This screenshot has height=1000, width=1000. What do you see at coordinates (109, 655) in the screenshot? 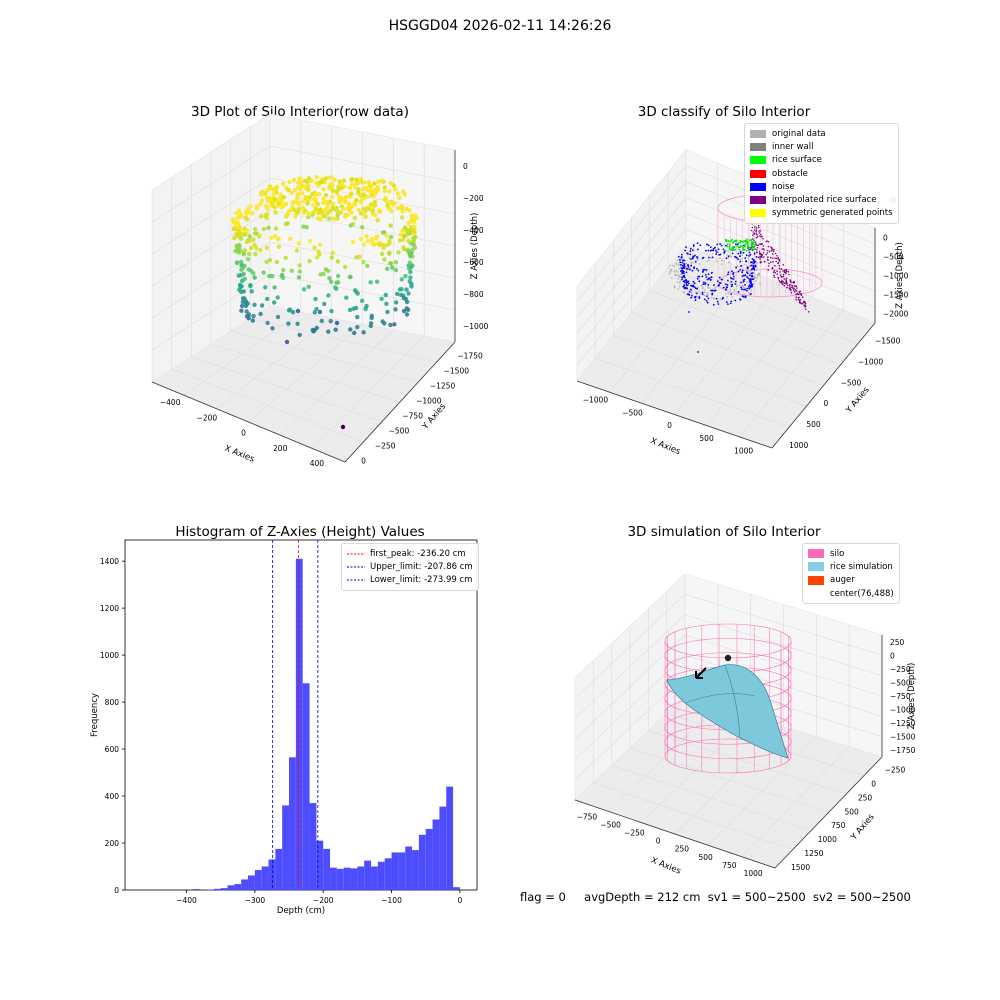
I see `histogram-y-tick-label: 1000` at bounding box center [109, 655].